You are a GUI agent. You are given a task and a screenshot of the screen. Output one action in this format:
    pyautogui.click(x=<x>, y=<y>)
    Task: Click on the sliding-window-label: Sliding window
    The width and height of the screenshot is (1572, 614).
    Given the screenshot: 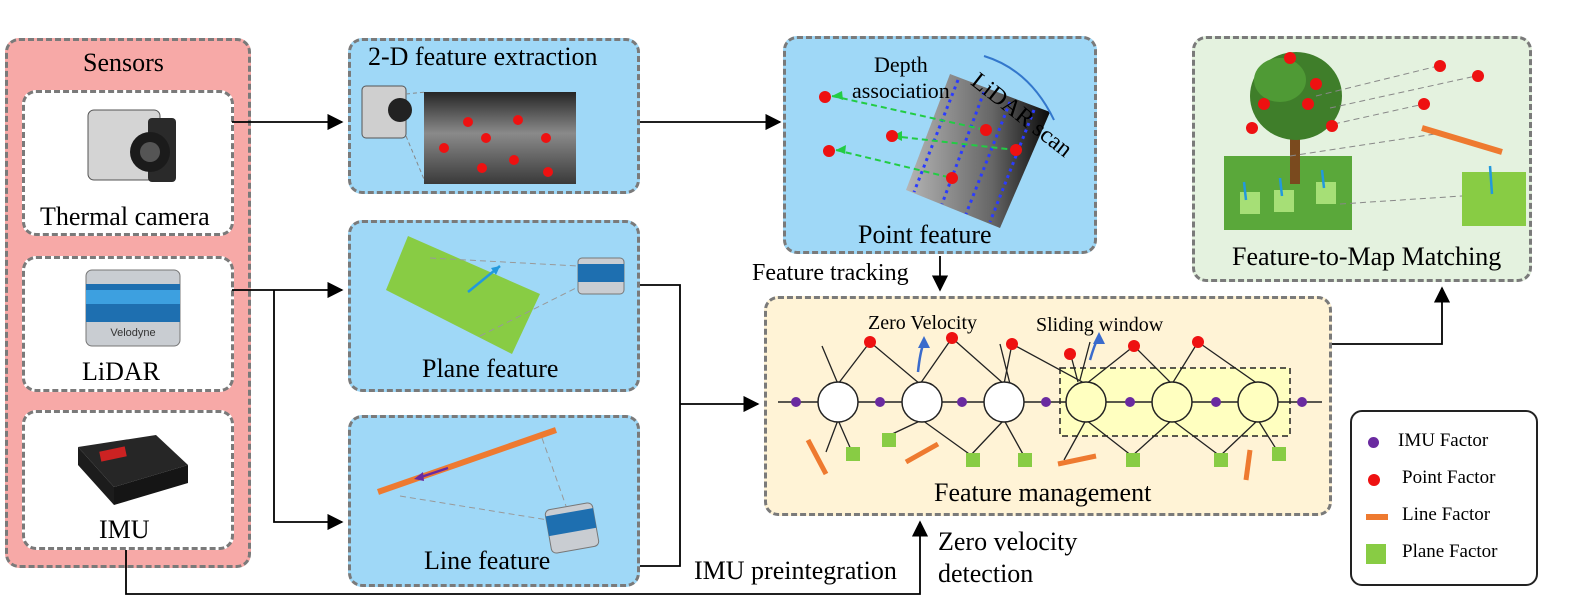 What is the action you would take?
    pyautogui.click(x=1100, y=325)
    